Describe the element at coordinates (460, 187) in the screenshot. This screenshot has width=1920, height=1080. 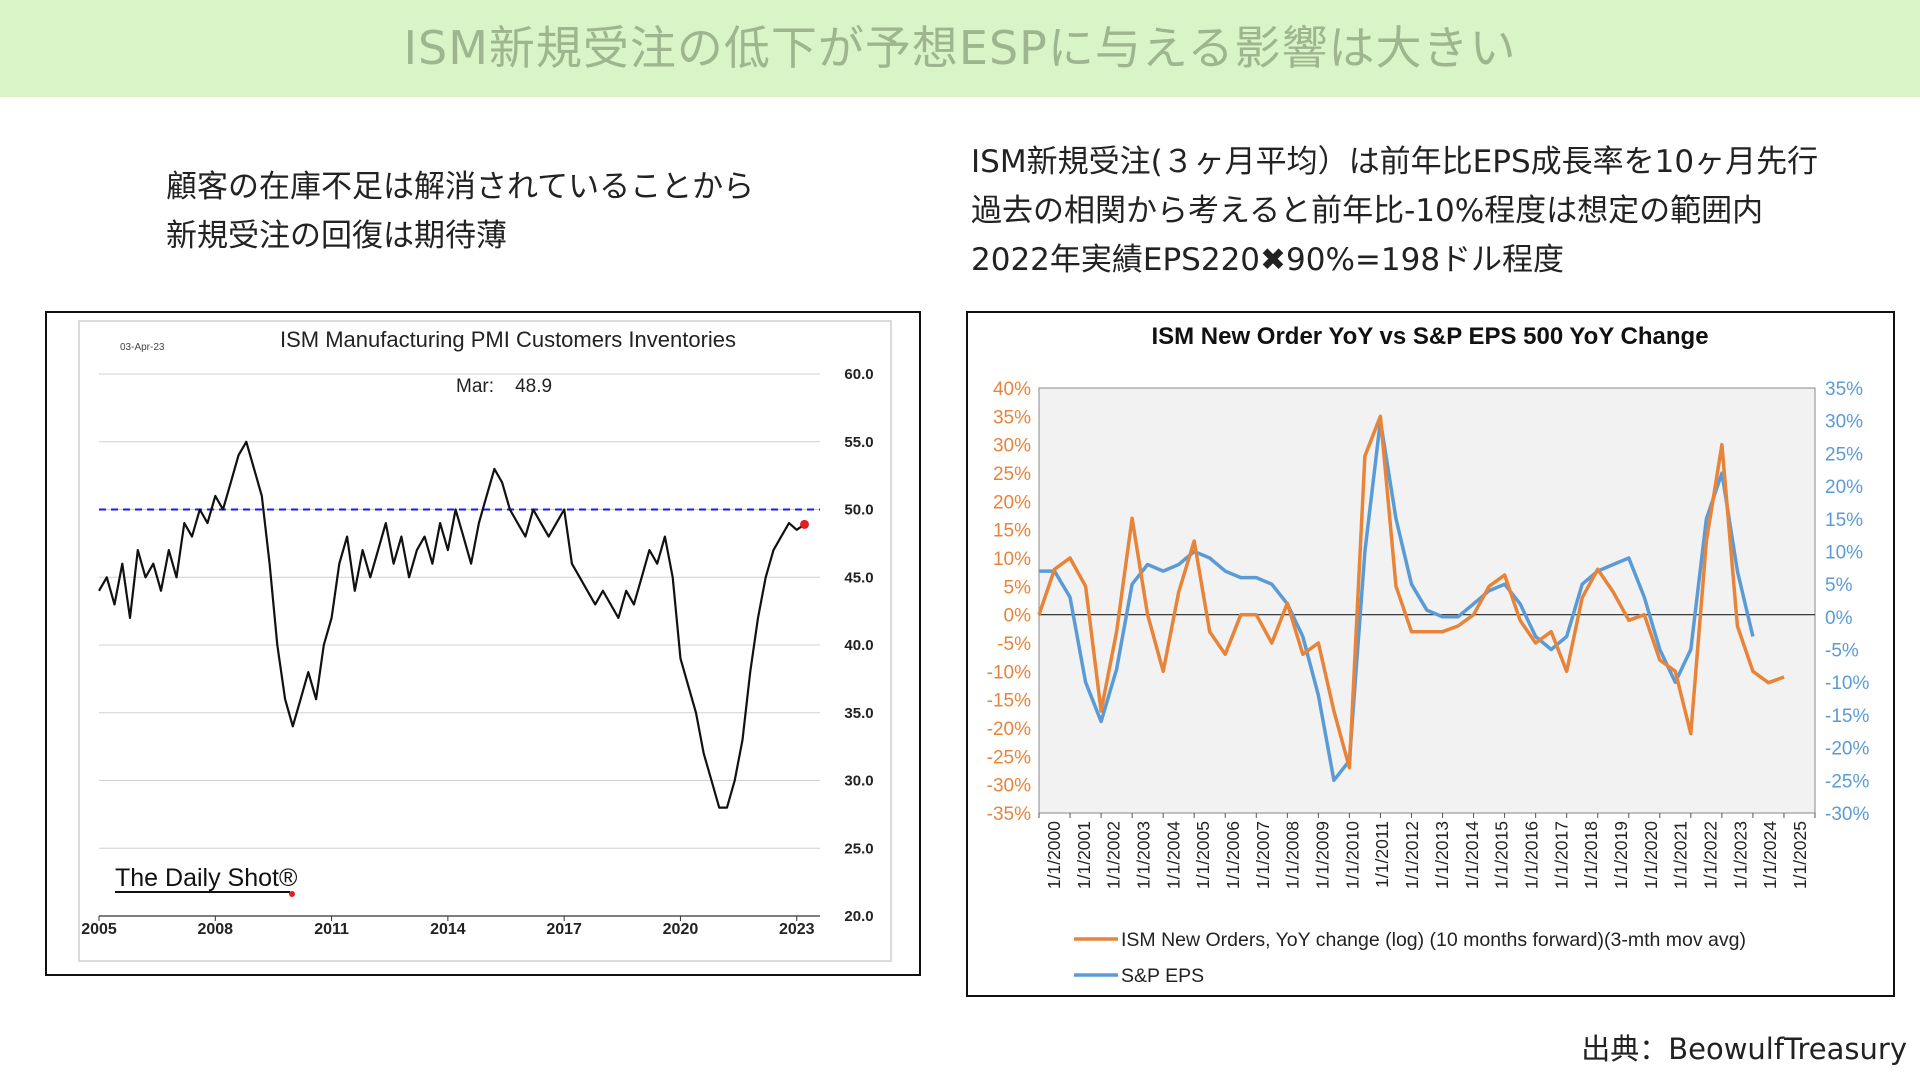
I see `left-note-line1: 顧客の在庫不足は解消されていることから` at that location.